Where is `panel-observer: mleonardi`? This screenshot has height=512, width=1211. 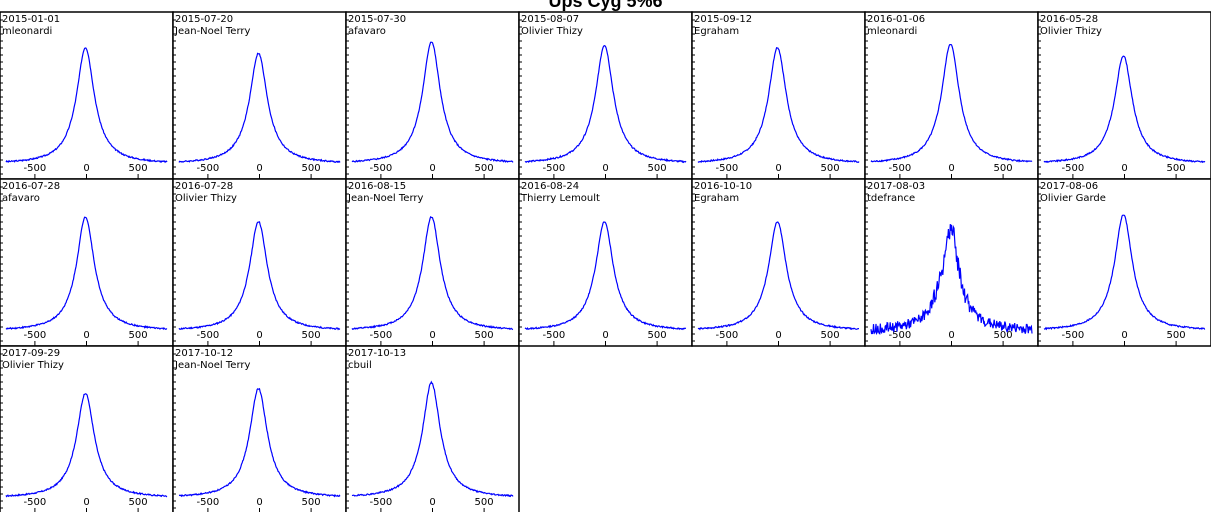 panel-observer: mleonardi is located at coordinates (892, 31).